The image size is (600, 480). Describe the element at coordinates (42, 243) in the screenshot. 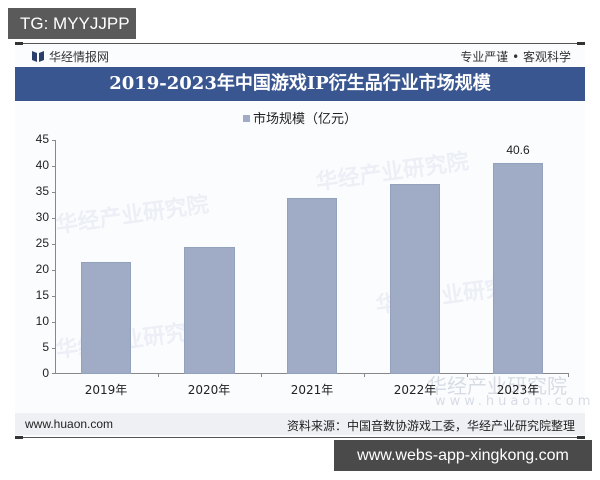

I see `y-tick-label: 25` at that location.